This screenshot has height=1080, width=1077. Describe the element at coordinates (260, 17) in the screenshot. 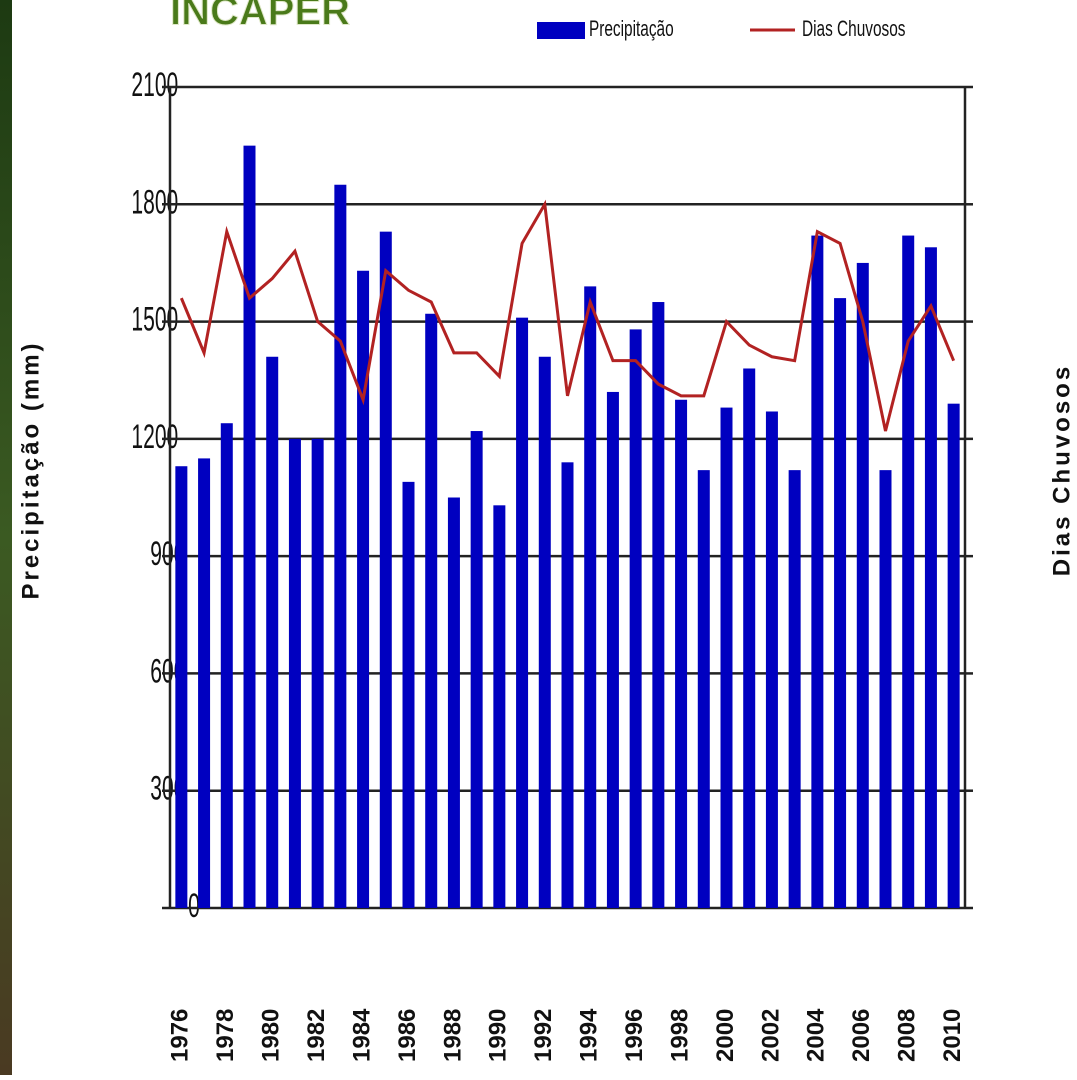

I see `chart-title: INCAPER` at that location.